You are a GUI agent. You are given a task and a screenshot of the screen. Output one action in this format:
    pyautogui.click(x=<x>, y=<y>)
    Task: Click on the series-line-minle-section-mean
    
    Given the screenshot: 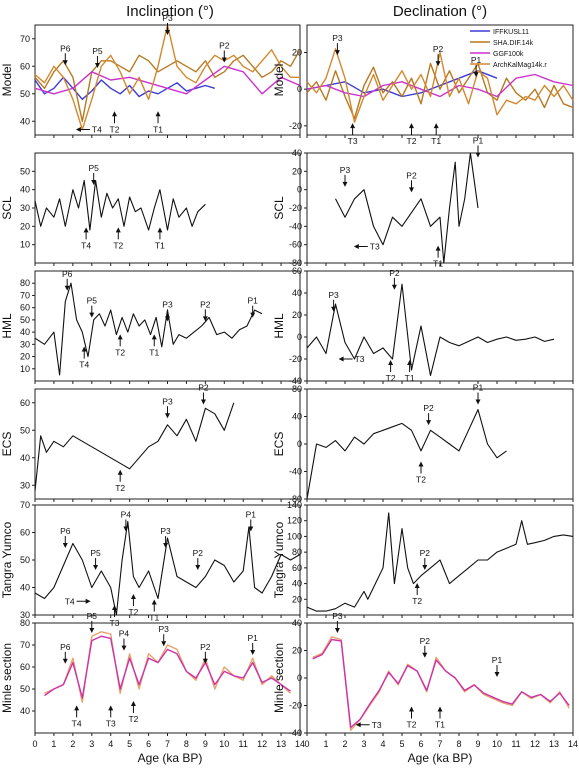 What is the action you would take?
    pyautogui.click(x=167, y=667)
    